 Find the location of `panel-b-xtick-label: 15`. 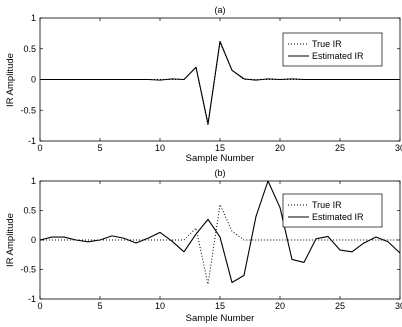

panel-b-xtick-label: 15 is located at coordinates (220, 306).